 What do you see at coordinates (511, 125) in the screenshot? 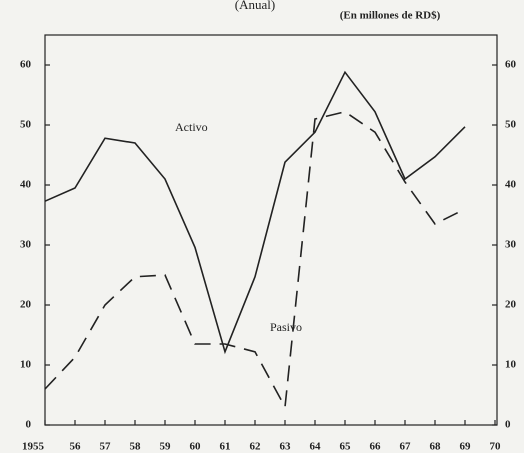
I see `y-tick-label-right: 50` at bounding box center [511, 125].